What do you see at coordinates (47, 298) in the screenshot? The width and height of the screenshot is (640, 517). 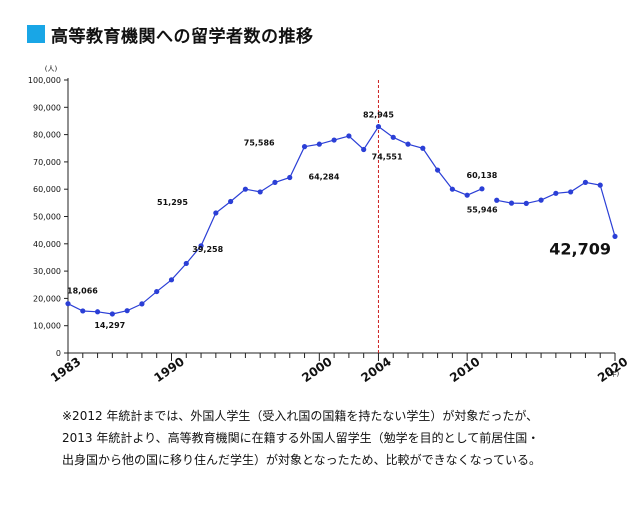 I see `y-tick-label: 20,000` at bounding box center [47, 298].